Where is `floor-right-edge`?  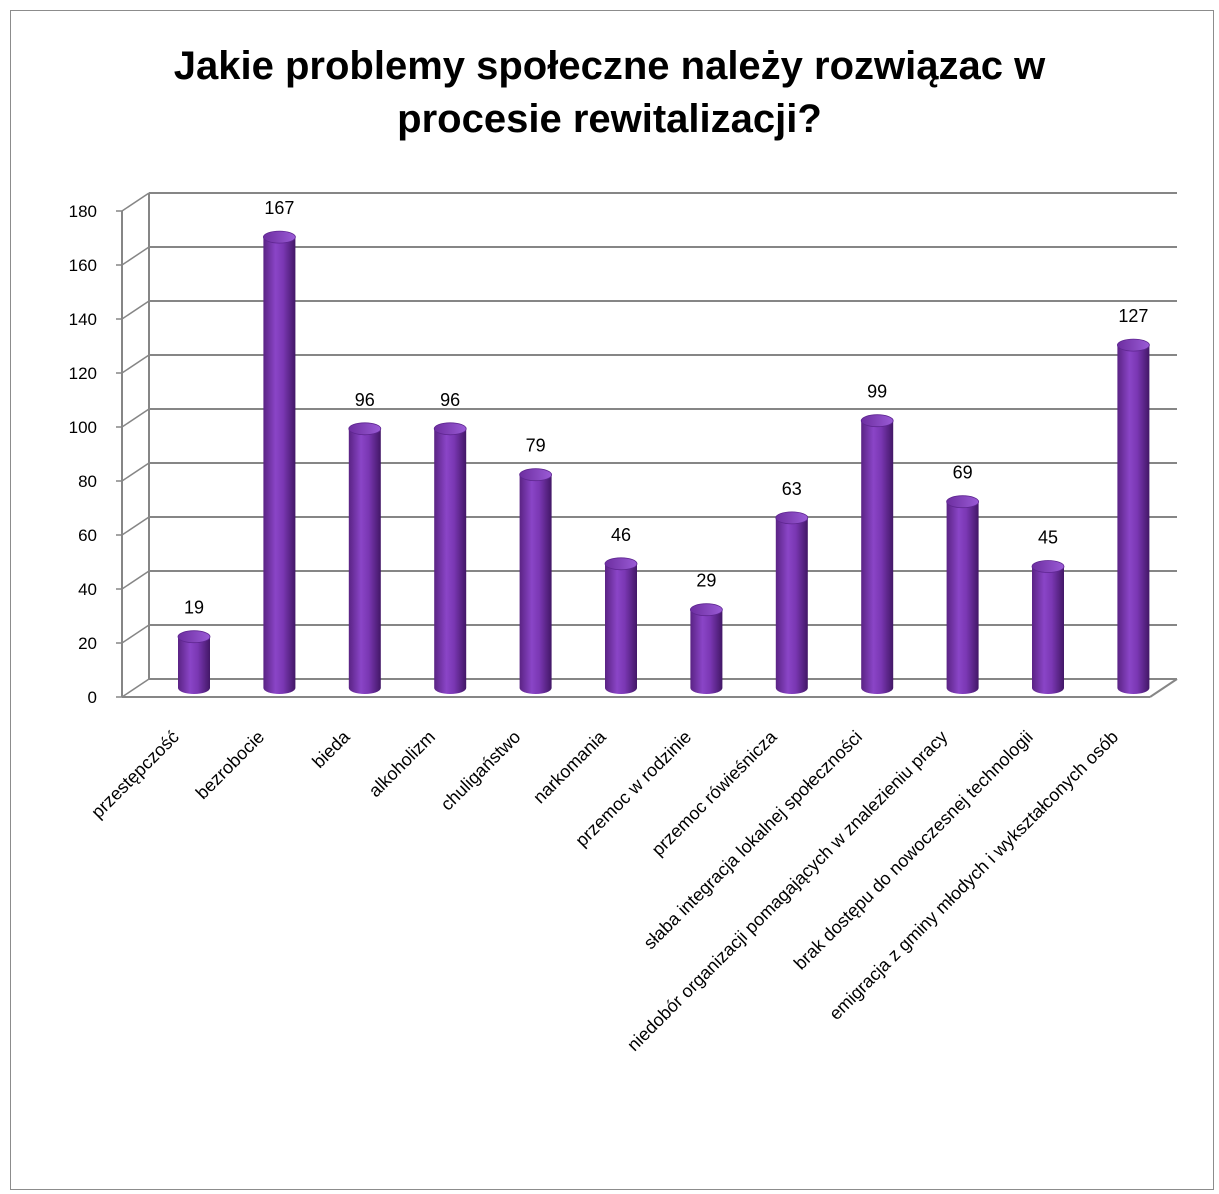 floor-right-edge is located at coordinates (1163, 688).